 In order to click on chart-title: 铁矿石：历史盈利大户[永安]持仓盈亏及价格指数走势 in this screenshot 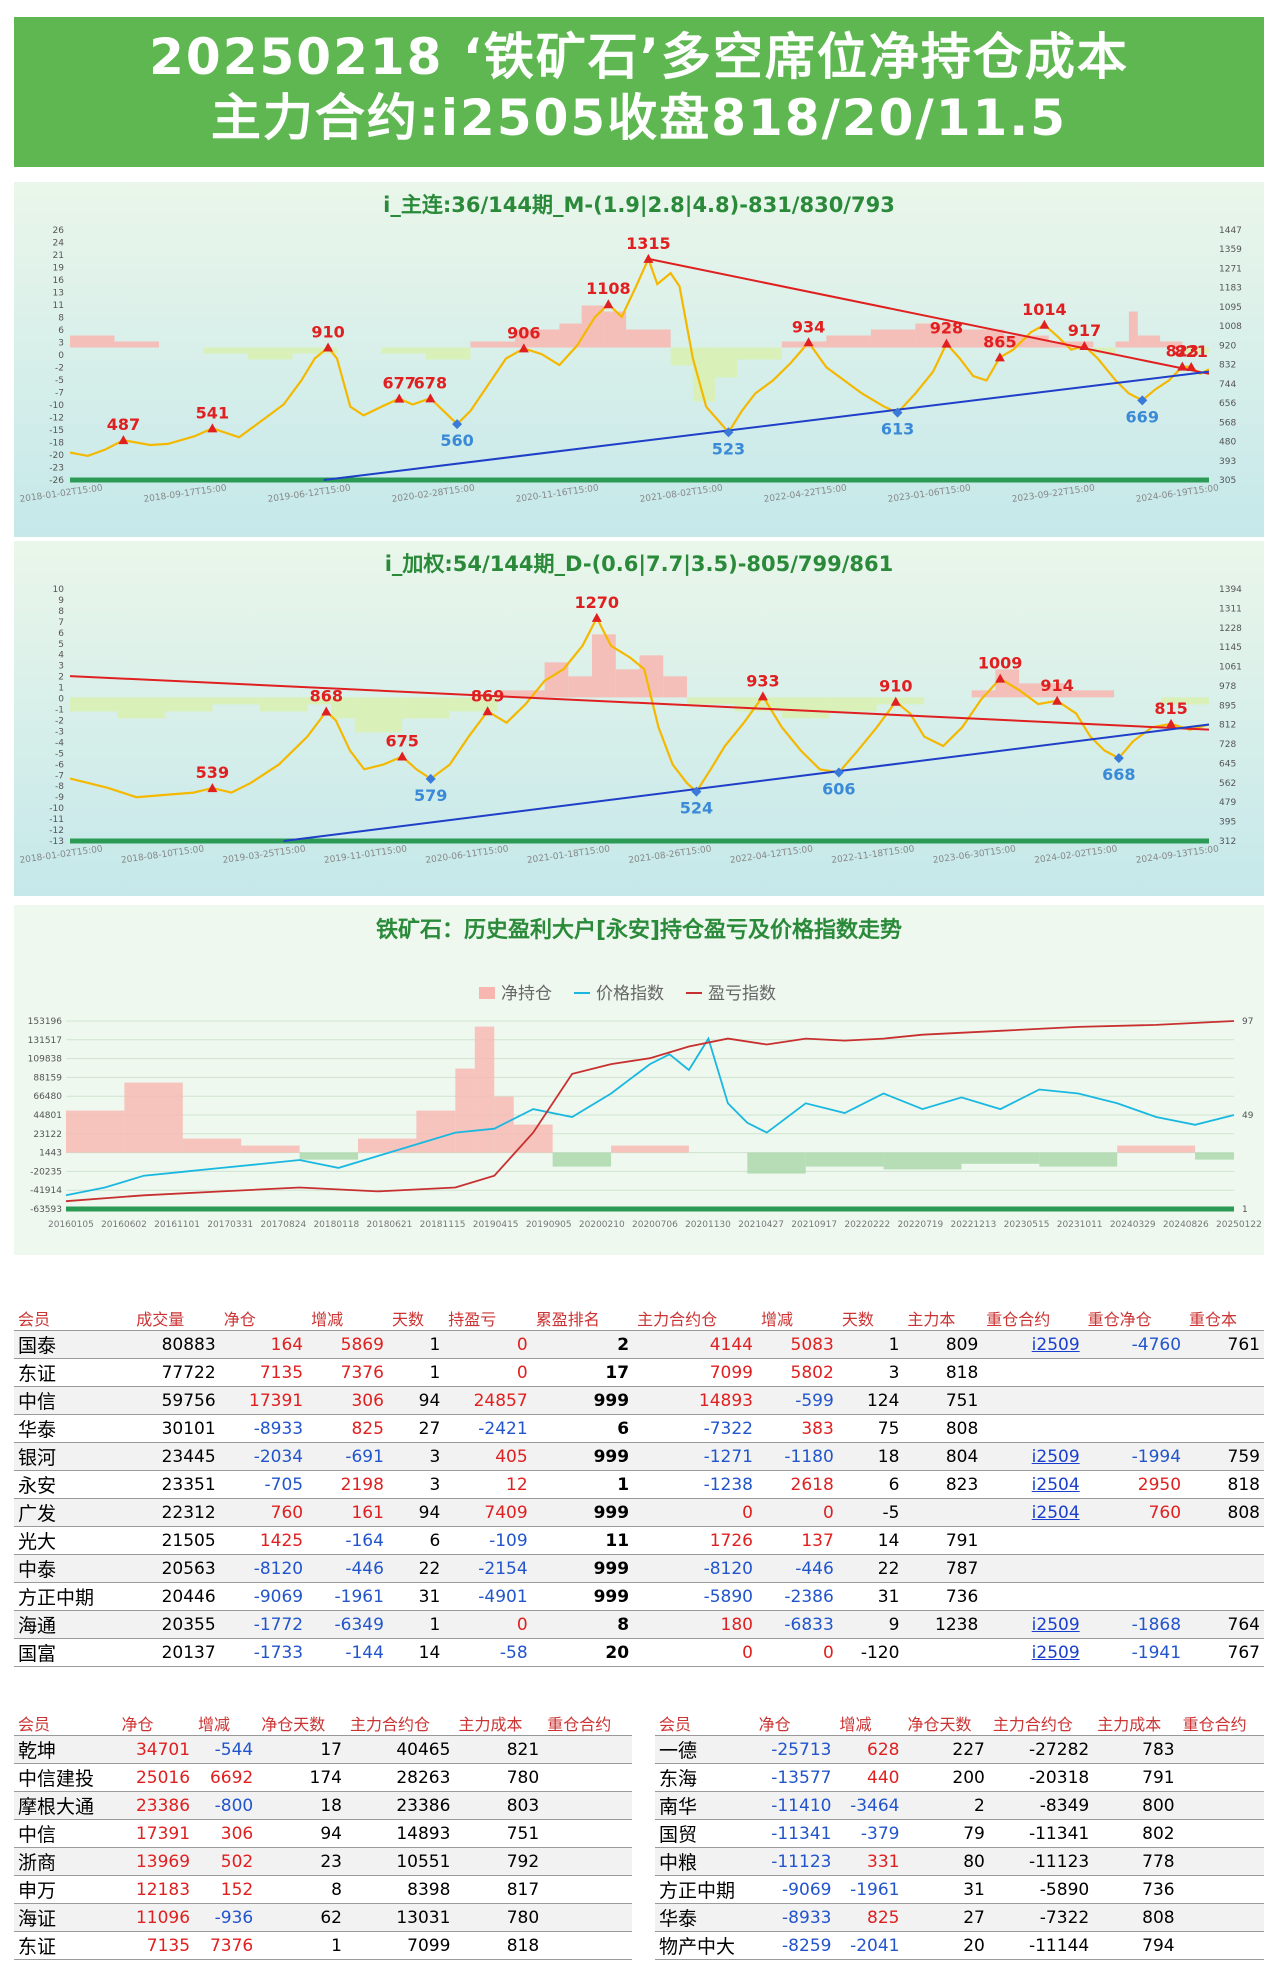, I will do `click(639, 930)`.